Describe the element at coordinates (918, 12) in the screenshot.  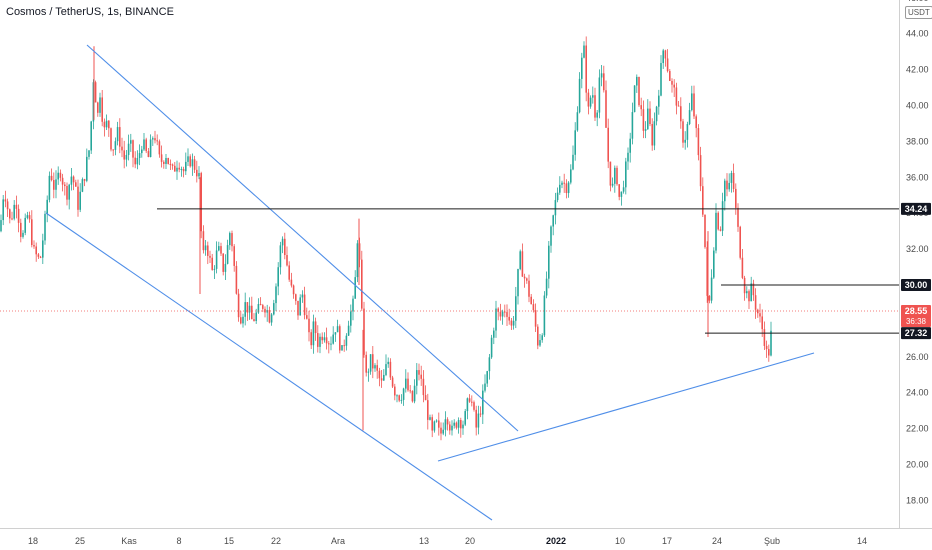
I see `currency-badge: USDT` at that location.